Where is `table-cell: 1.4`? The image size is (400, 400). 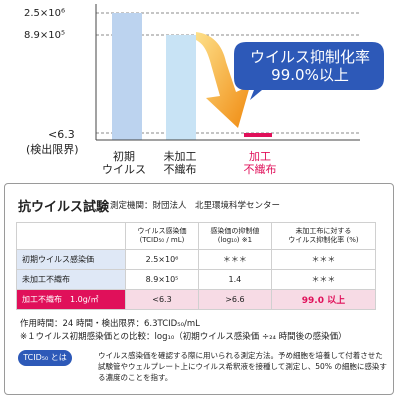 table-cell: 1.4 is located at coordinates (234, 279).